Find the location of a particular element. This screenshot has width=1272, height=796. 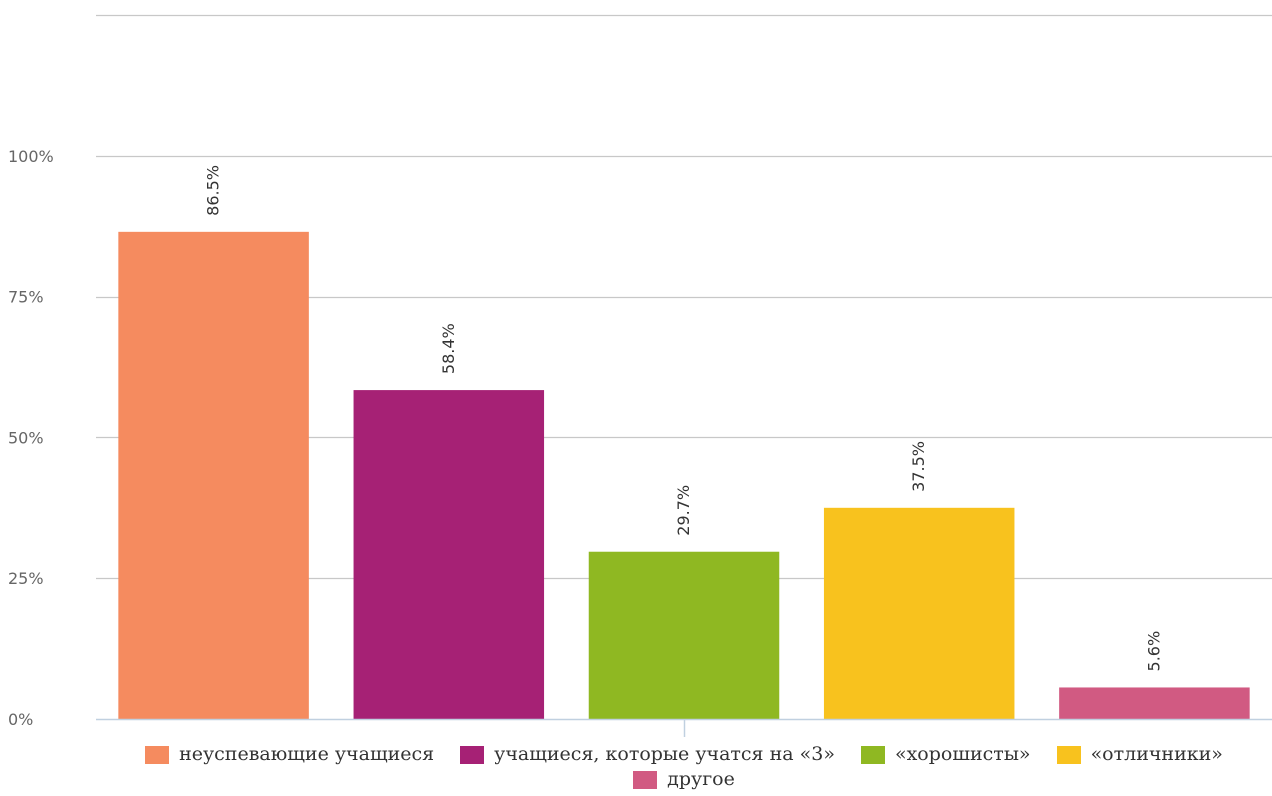

legend-item: «хорошисты» is located at coordinates (945, 754).